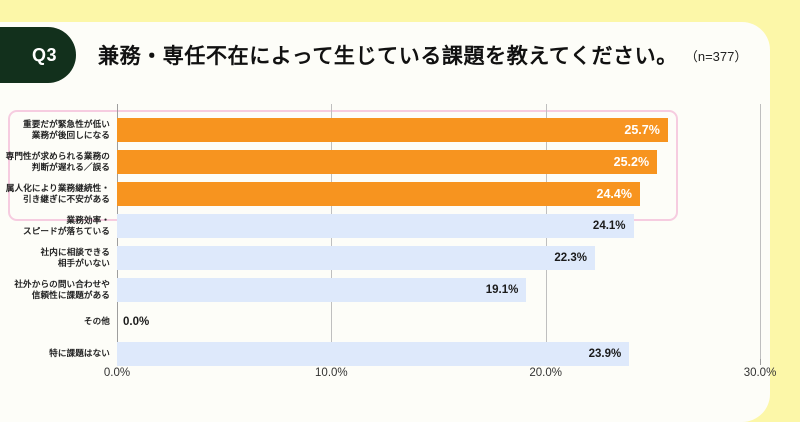 This screenshot has width=800, height=422. What do you see at coordinates (356, 258) in the screenshot?
I see `bar-blue: 22.3%` at bounding box center [356, 258].